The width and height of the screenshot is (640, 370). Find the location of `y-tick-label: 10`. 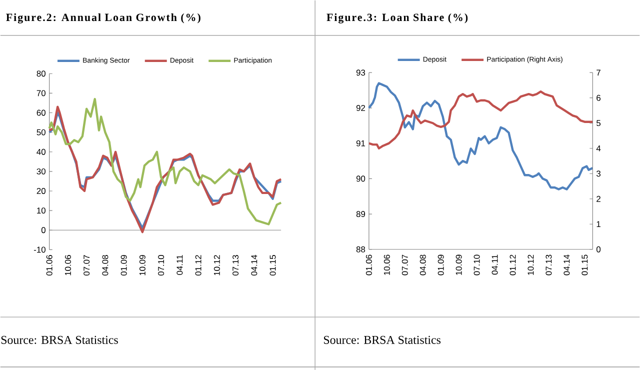

y-tick-label: 10 is located at coordinates (41, 210).